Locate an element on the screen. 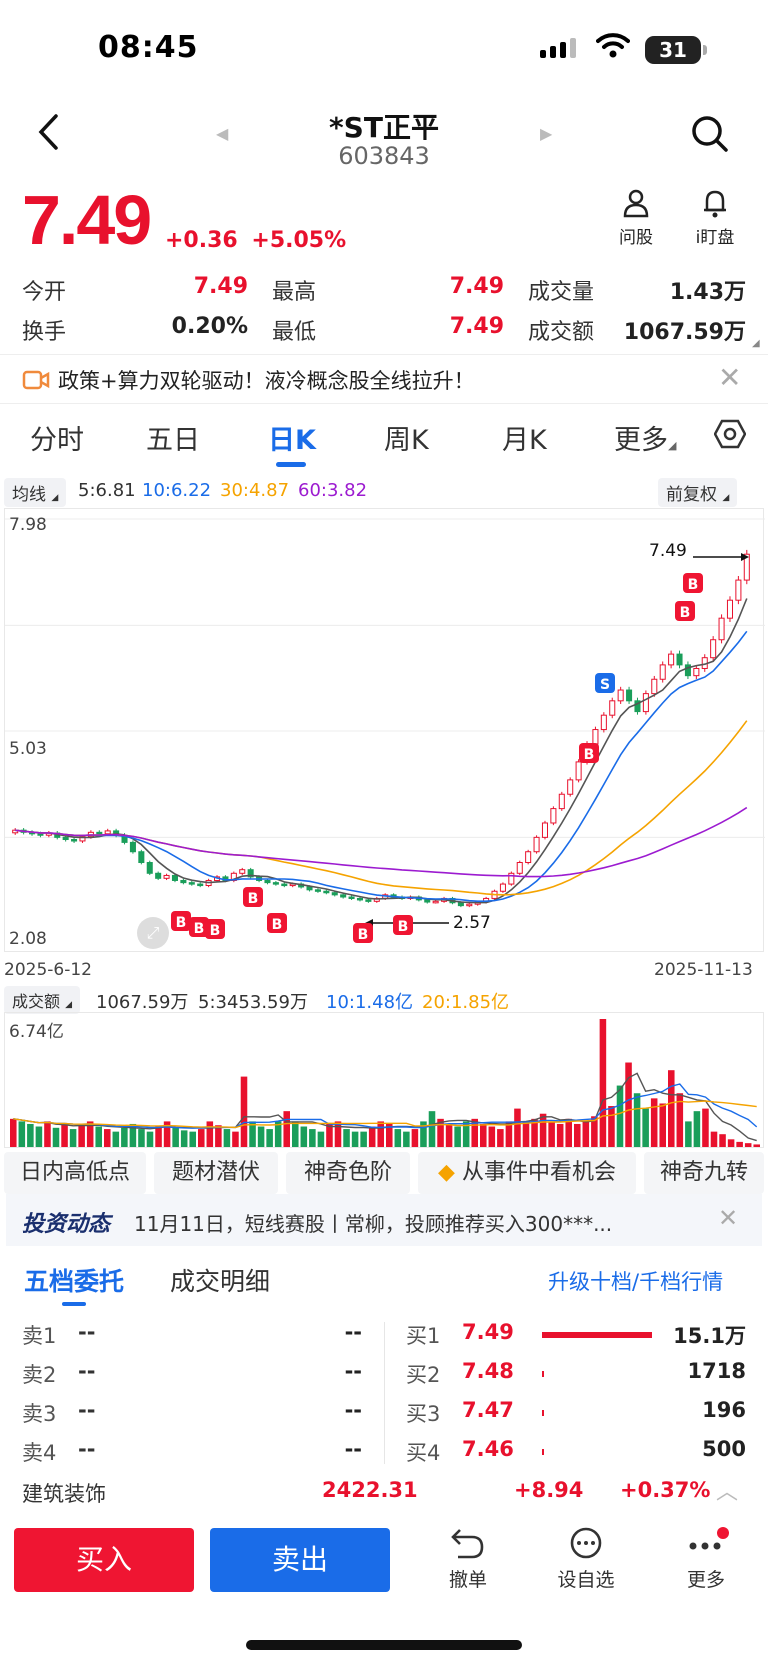 This screenshot has width=768, height=1665. next-stock-icon: ▶ is located at coordinates (546, 133).